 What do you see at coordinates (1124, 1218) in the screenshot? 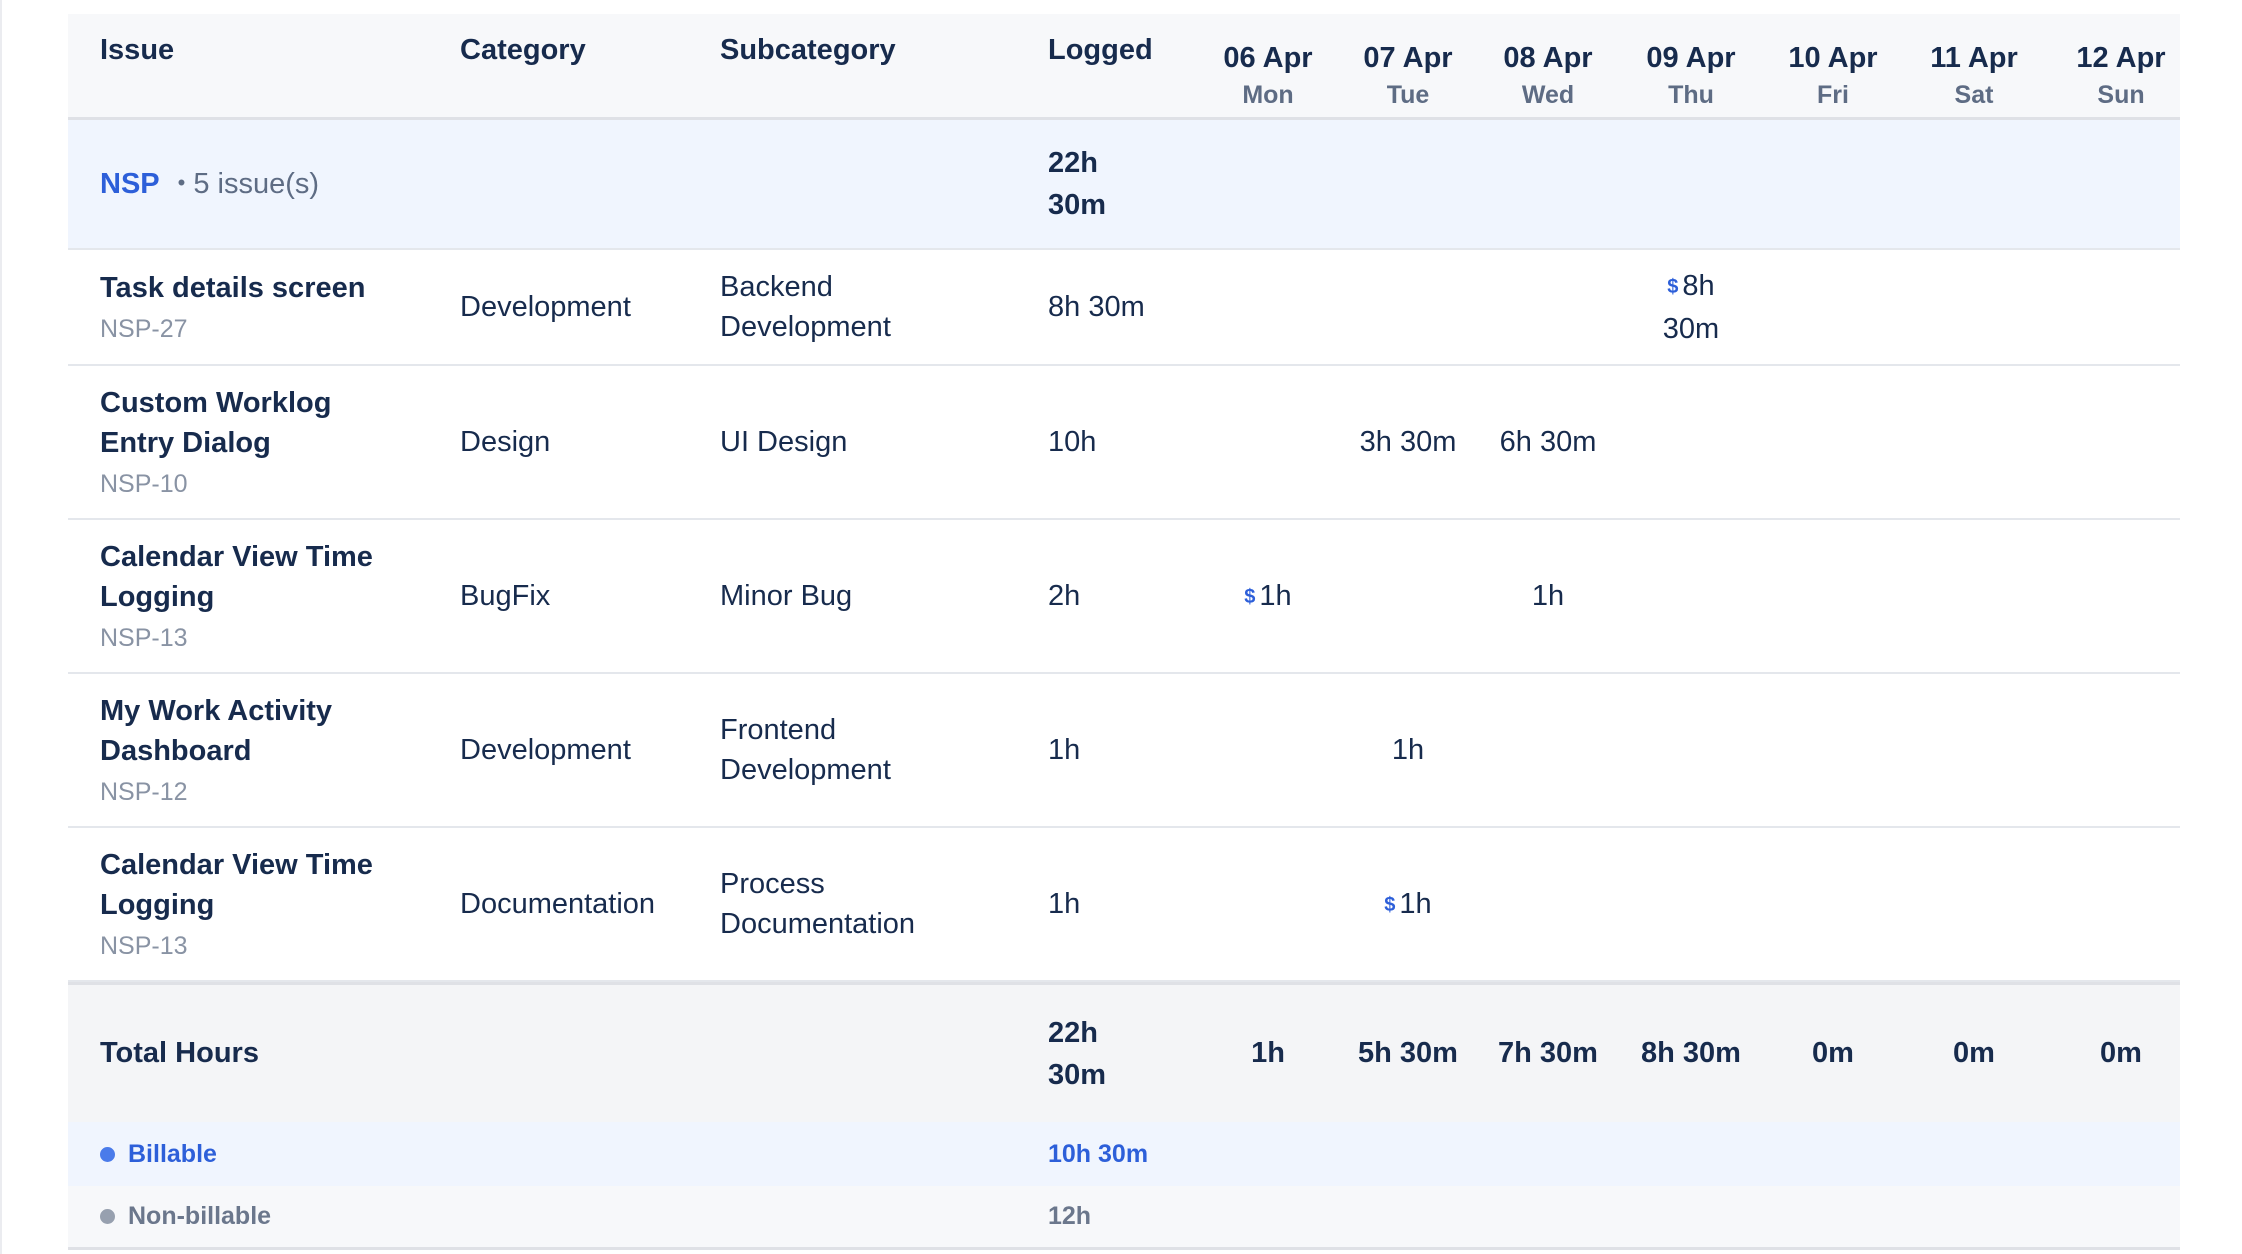
I see `nonbillable-summary-row: Non-billable 12h` at bounding box center [1124, 1218].